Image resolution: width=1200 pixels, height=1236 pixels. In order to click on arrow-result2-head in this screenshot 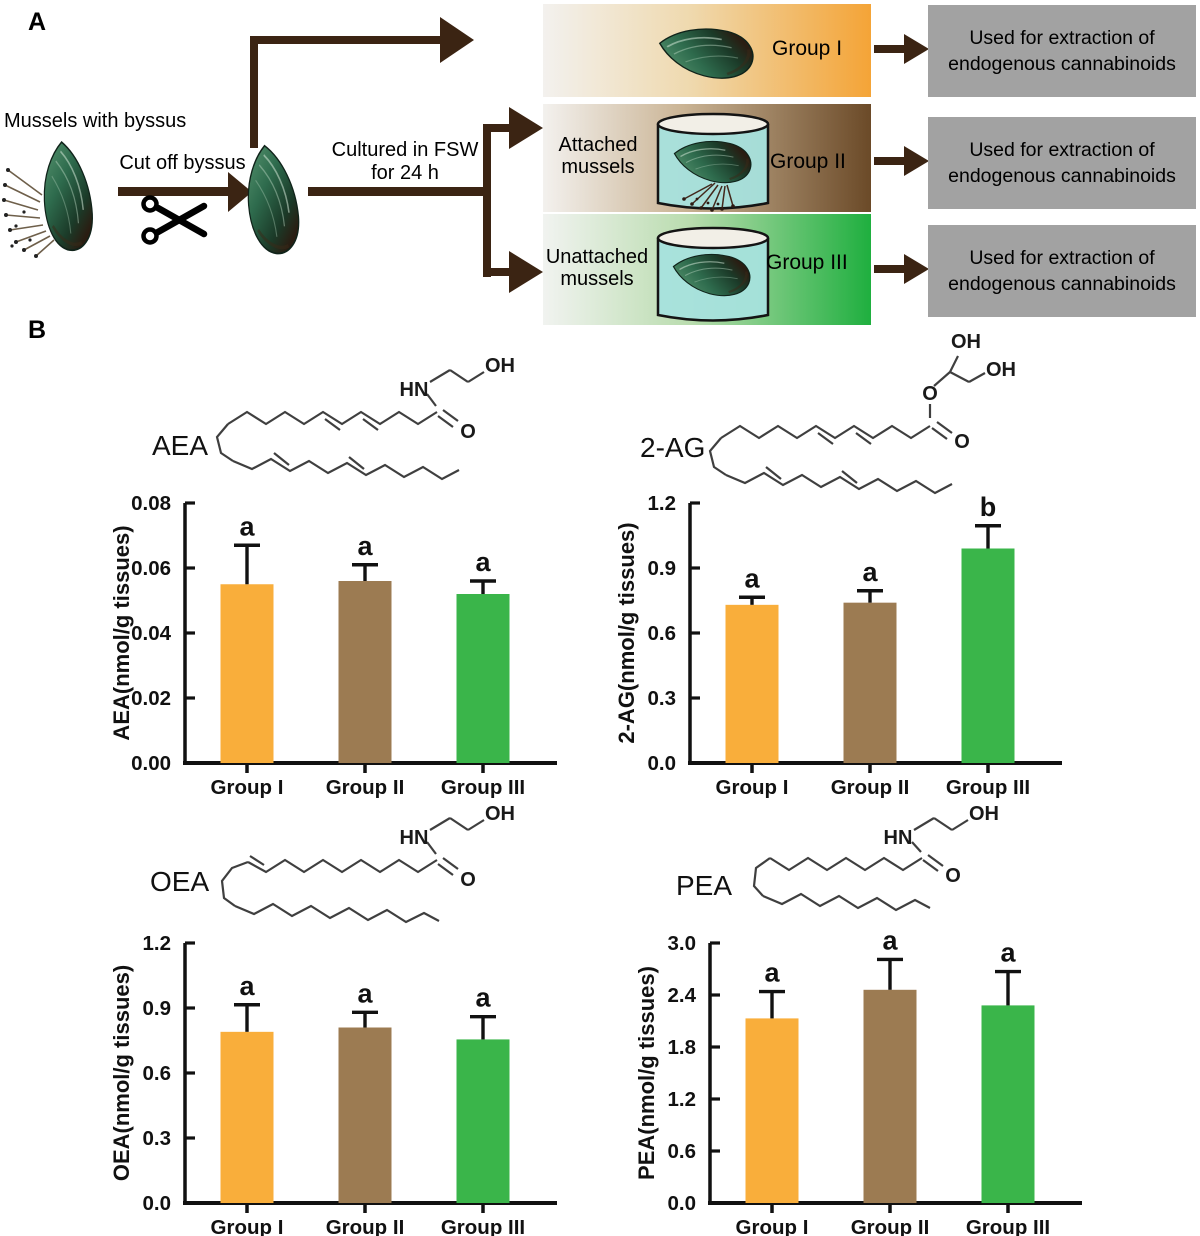, I will do `click(916, 161)`.